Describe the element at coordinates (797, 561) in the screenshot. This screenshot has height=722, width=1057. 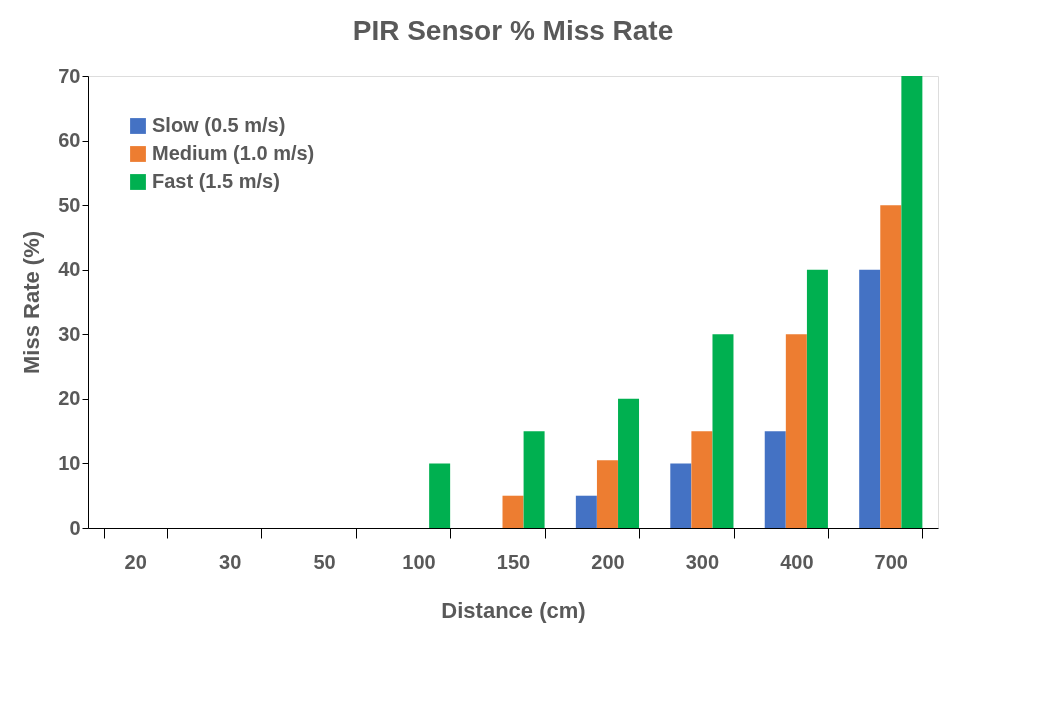
I see `x-tick-label: 400` at that location.